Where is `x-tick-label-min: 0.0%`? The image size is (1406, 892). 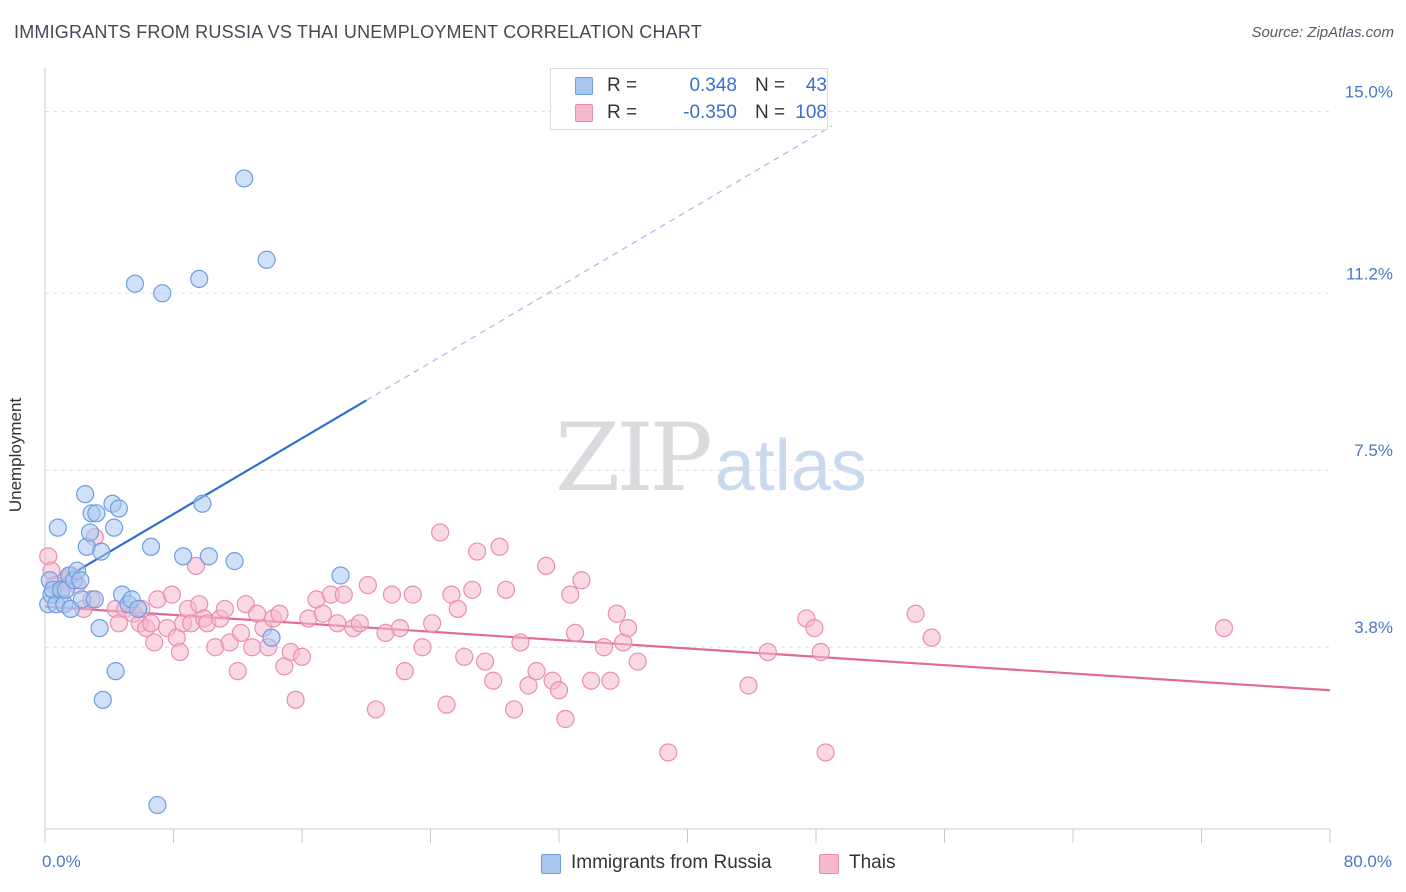
x-tick-label-min: 0.0% is located at coordinates (61, 861).